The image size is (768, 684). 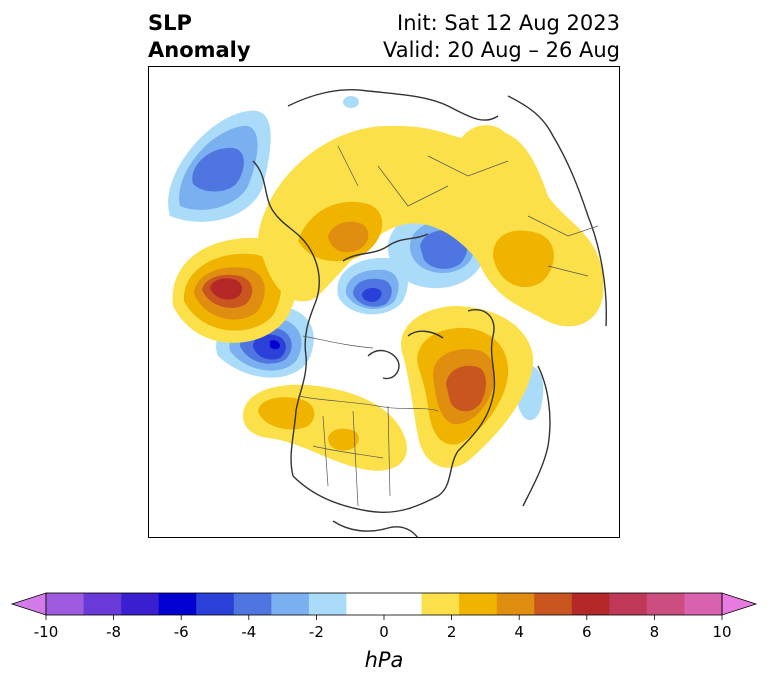 I want to click on colorbar-tick-label: 6, so click(x=587, y=632).